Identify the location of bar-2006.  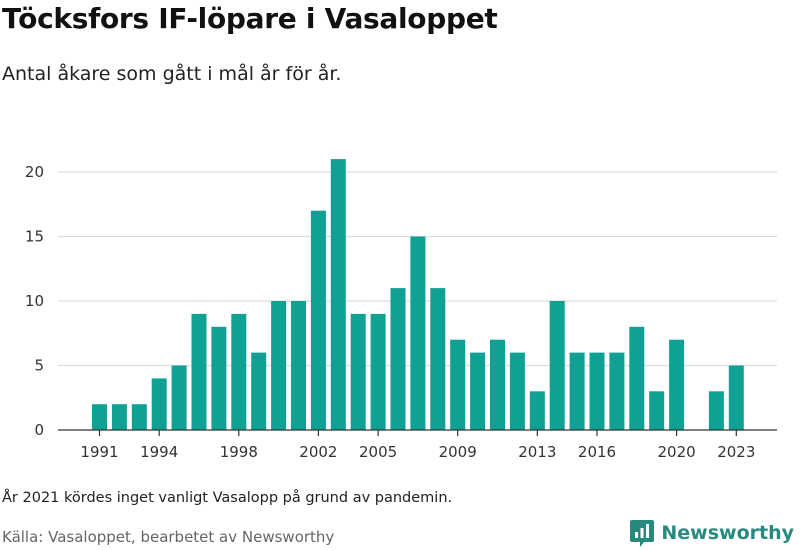
(398, 359).